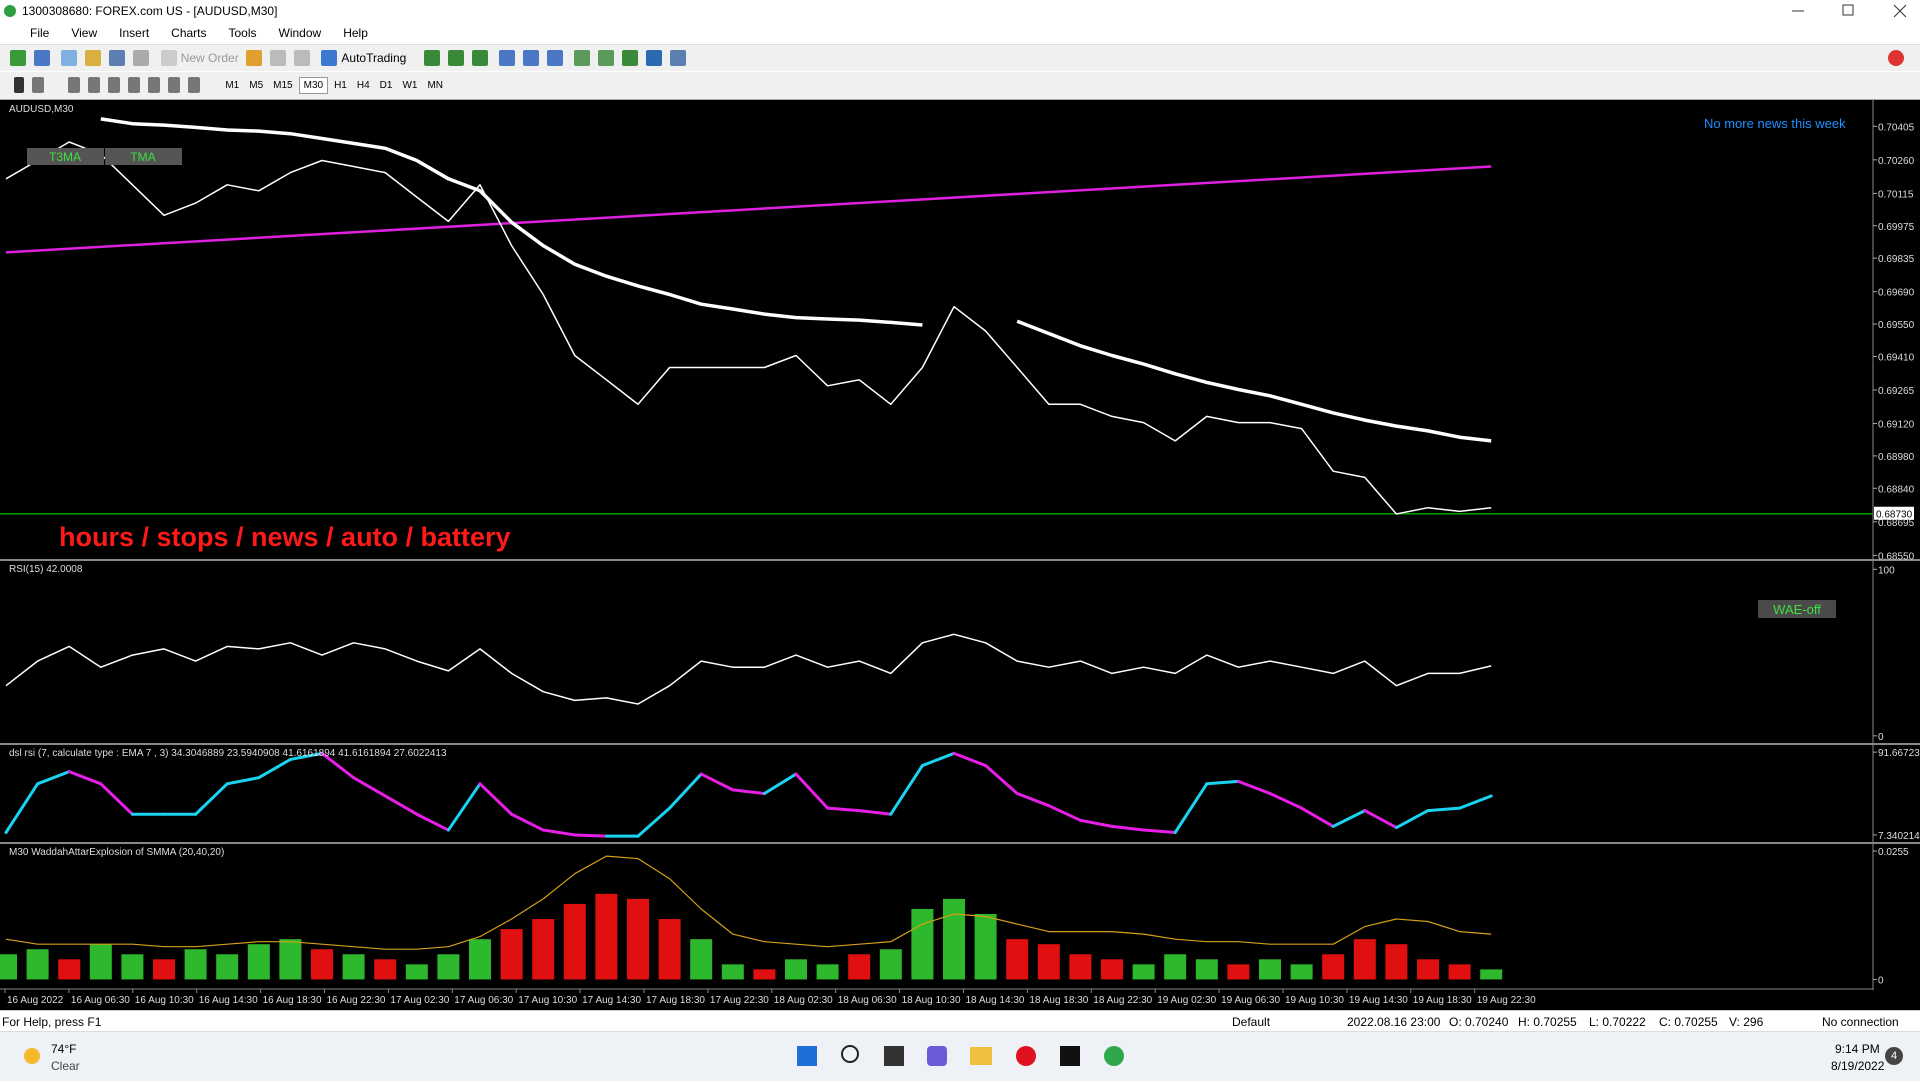  Describe the element at coordinates (1547, 1022) in the screenshot. I see `status-high: H: 0.70255` at that location.